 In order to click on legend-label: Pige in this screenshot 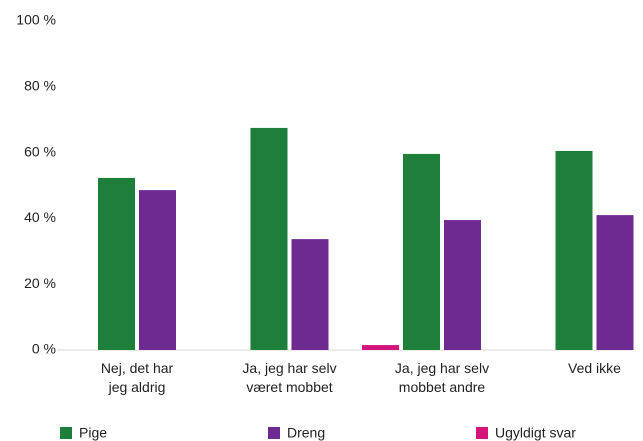, I will do `click(93, 433)`.